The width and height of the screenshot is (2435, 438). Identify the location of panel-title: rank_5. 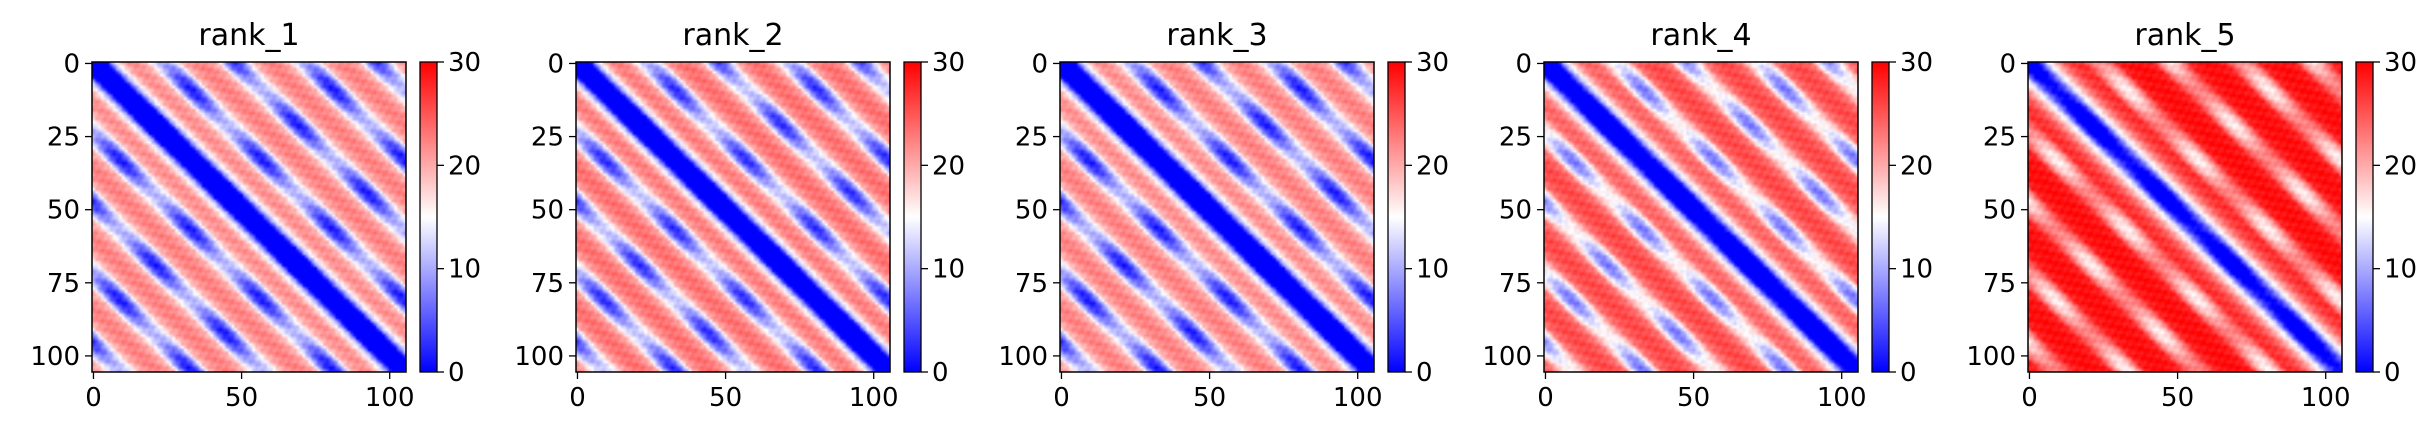
(2184, 35).